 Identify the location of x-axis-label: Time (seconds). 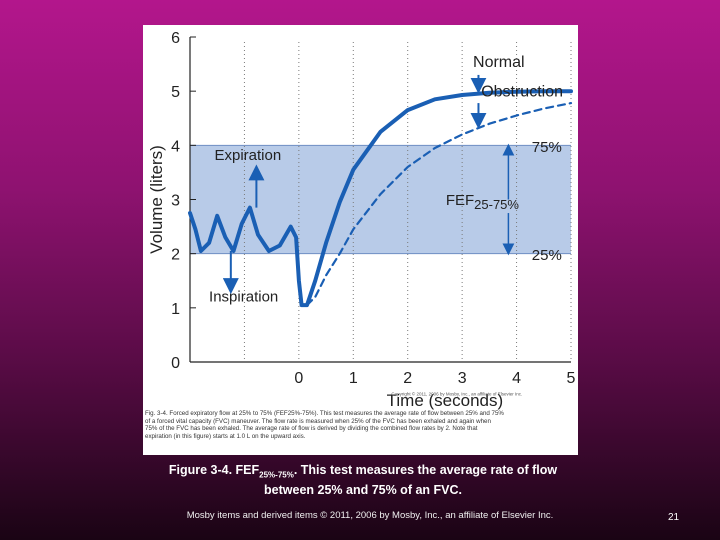
(445, 400).